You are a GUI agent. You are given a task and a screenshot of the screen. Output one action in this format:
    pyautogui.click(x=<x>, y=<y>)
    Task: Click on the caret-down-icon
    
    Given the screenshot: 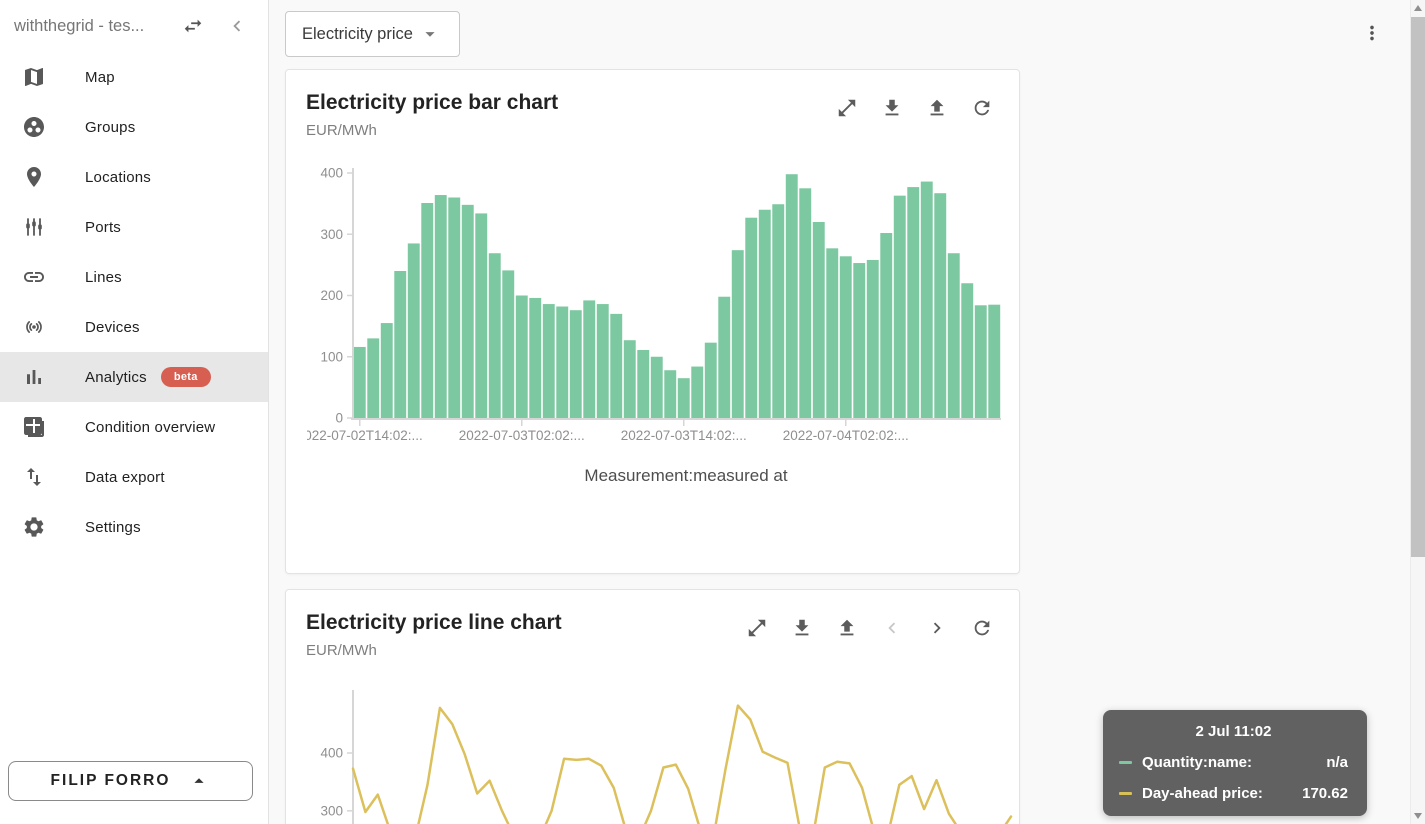 What is the action you would take?
    pyautogui.click(x=430, y=34)
    